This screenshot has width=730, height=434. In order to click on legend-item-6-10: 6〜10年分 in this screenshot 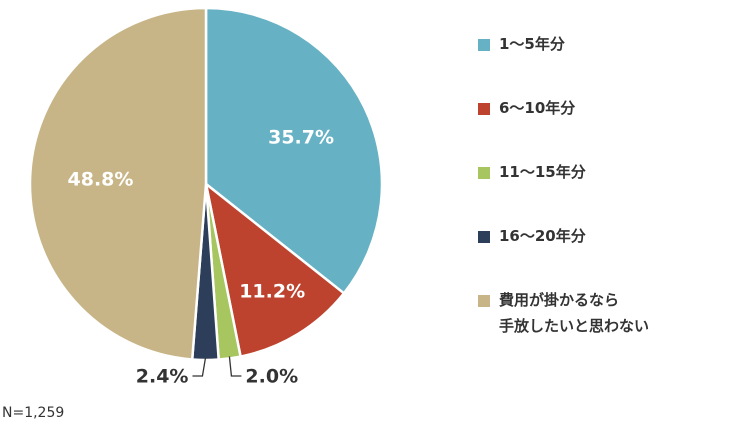, I will do `click(603, 131)`.